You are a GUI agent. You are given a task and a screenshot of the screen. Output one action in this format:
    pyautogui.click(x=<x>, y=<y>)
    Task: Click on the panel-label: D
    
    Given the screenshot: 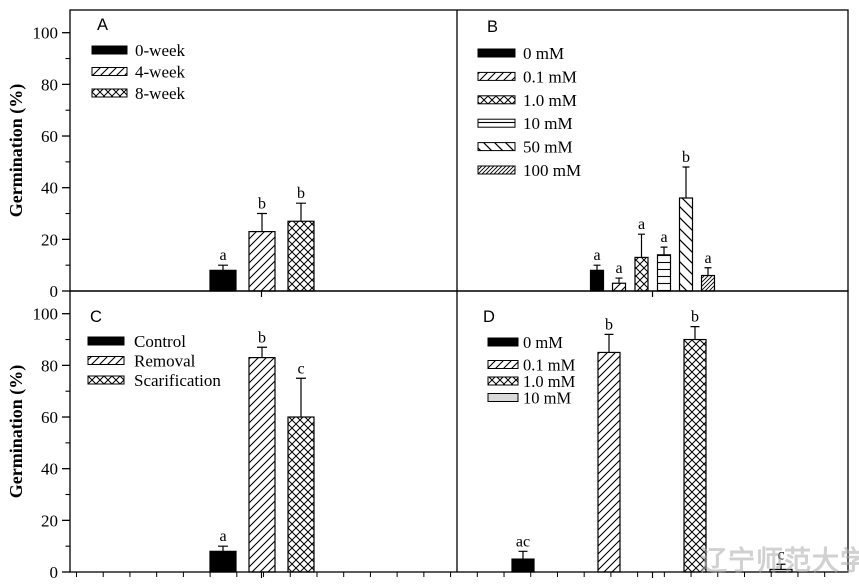 What is the action you would take?
    pyautogui.click(x=489, y=317)
    